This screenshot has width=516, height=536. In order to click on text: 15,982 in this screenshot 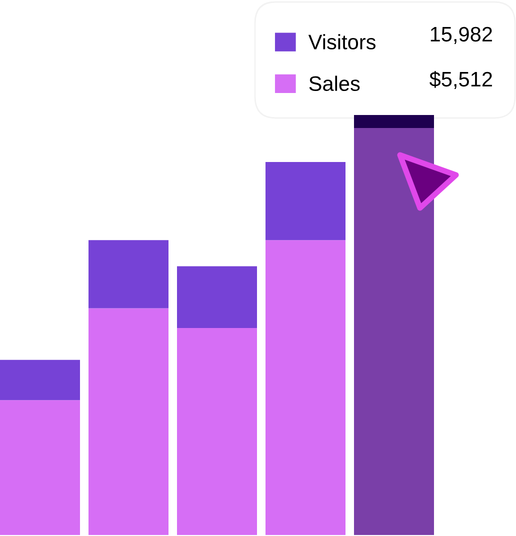, I will do `click(461, 35)`.